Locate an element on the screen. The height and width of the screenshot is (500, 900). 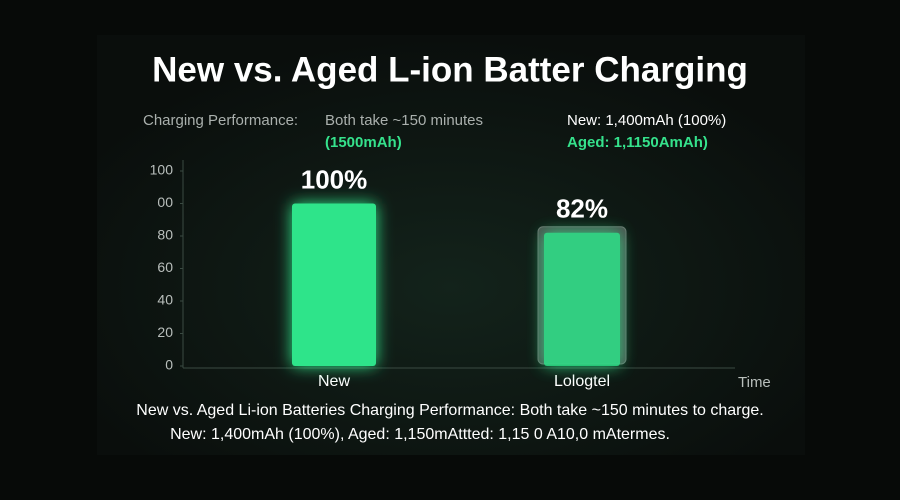
subtitle: Aged: 1,1150AmAh) is located at coordinates (637, 142).